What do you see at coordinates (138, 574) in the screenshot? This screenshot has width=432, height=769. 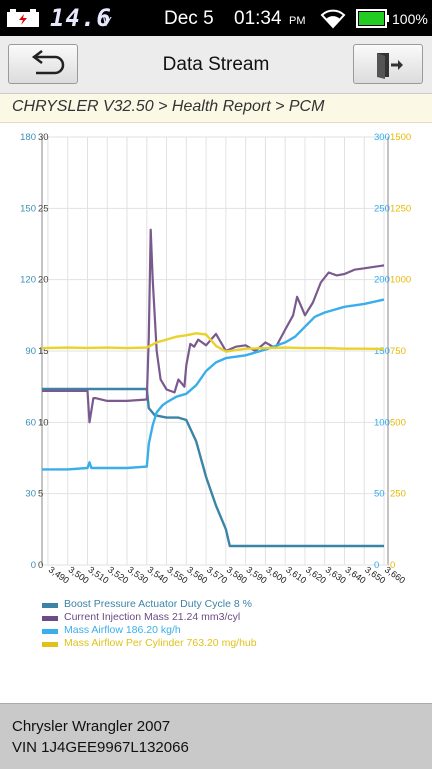 I see `x-tick-label: 3,530` at bounding box center [138, 574].